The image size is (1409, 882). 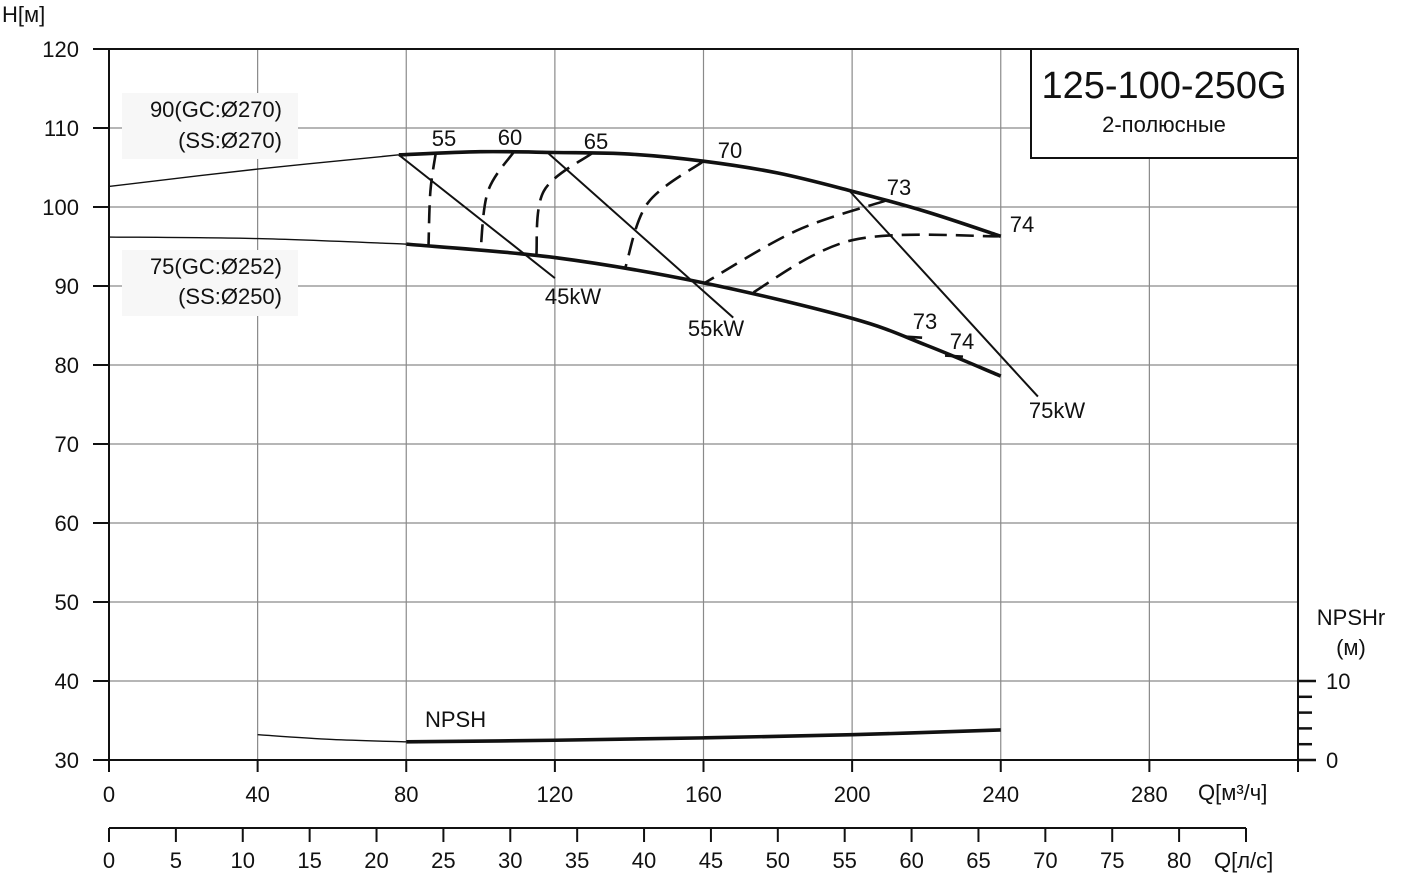 What do you see at coordinates (67, 444) in the screenshot?
I see `y-tick-label: 70` at bounding box center [67, 444].